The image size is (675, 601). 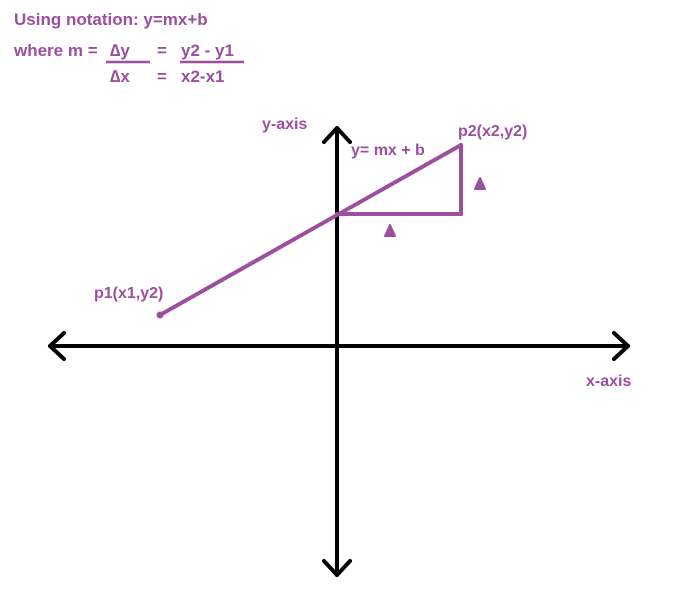 What do you see at coordinates (160, 315) in the screenshot?
I see `point-p1` at bounding box center [160, 315].